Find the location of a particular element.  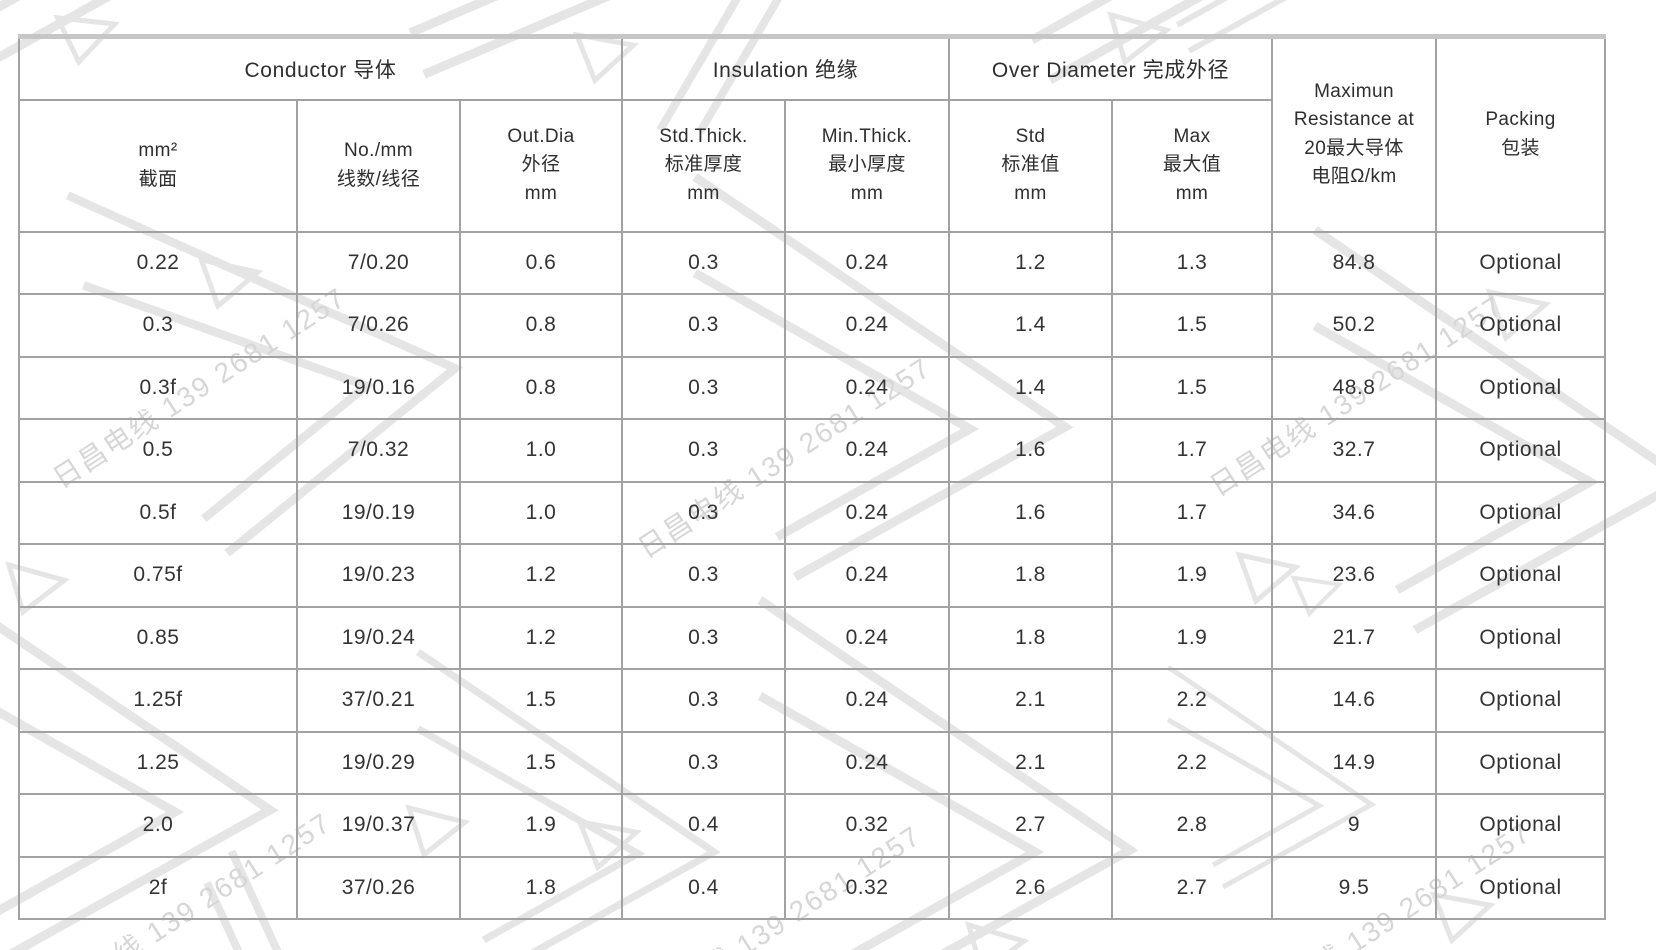

table-cell: 37/0.26 is located at coordinates (378, 887).